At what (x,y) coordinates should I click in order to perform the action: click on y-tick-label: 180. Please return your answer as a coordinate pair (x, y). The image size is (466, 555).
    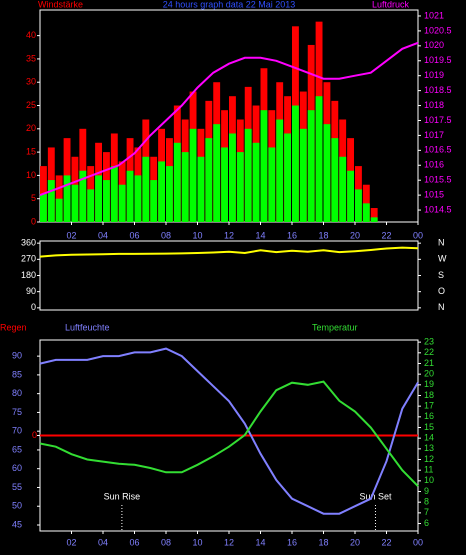
    Looking at the image, I should click on (28, 275).